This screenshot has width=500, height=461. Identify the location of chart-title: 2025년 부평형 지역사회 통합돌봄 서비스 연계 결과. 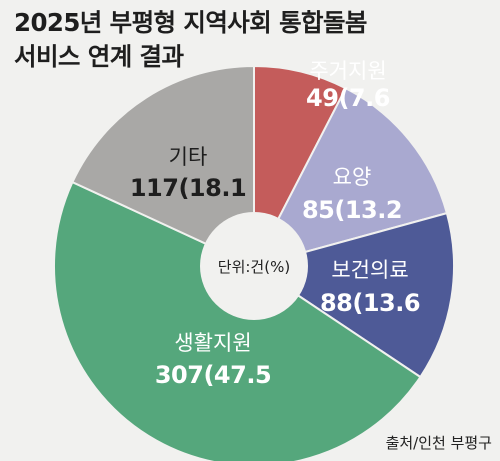
(190, 40).